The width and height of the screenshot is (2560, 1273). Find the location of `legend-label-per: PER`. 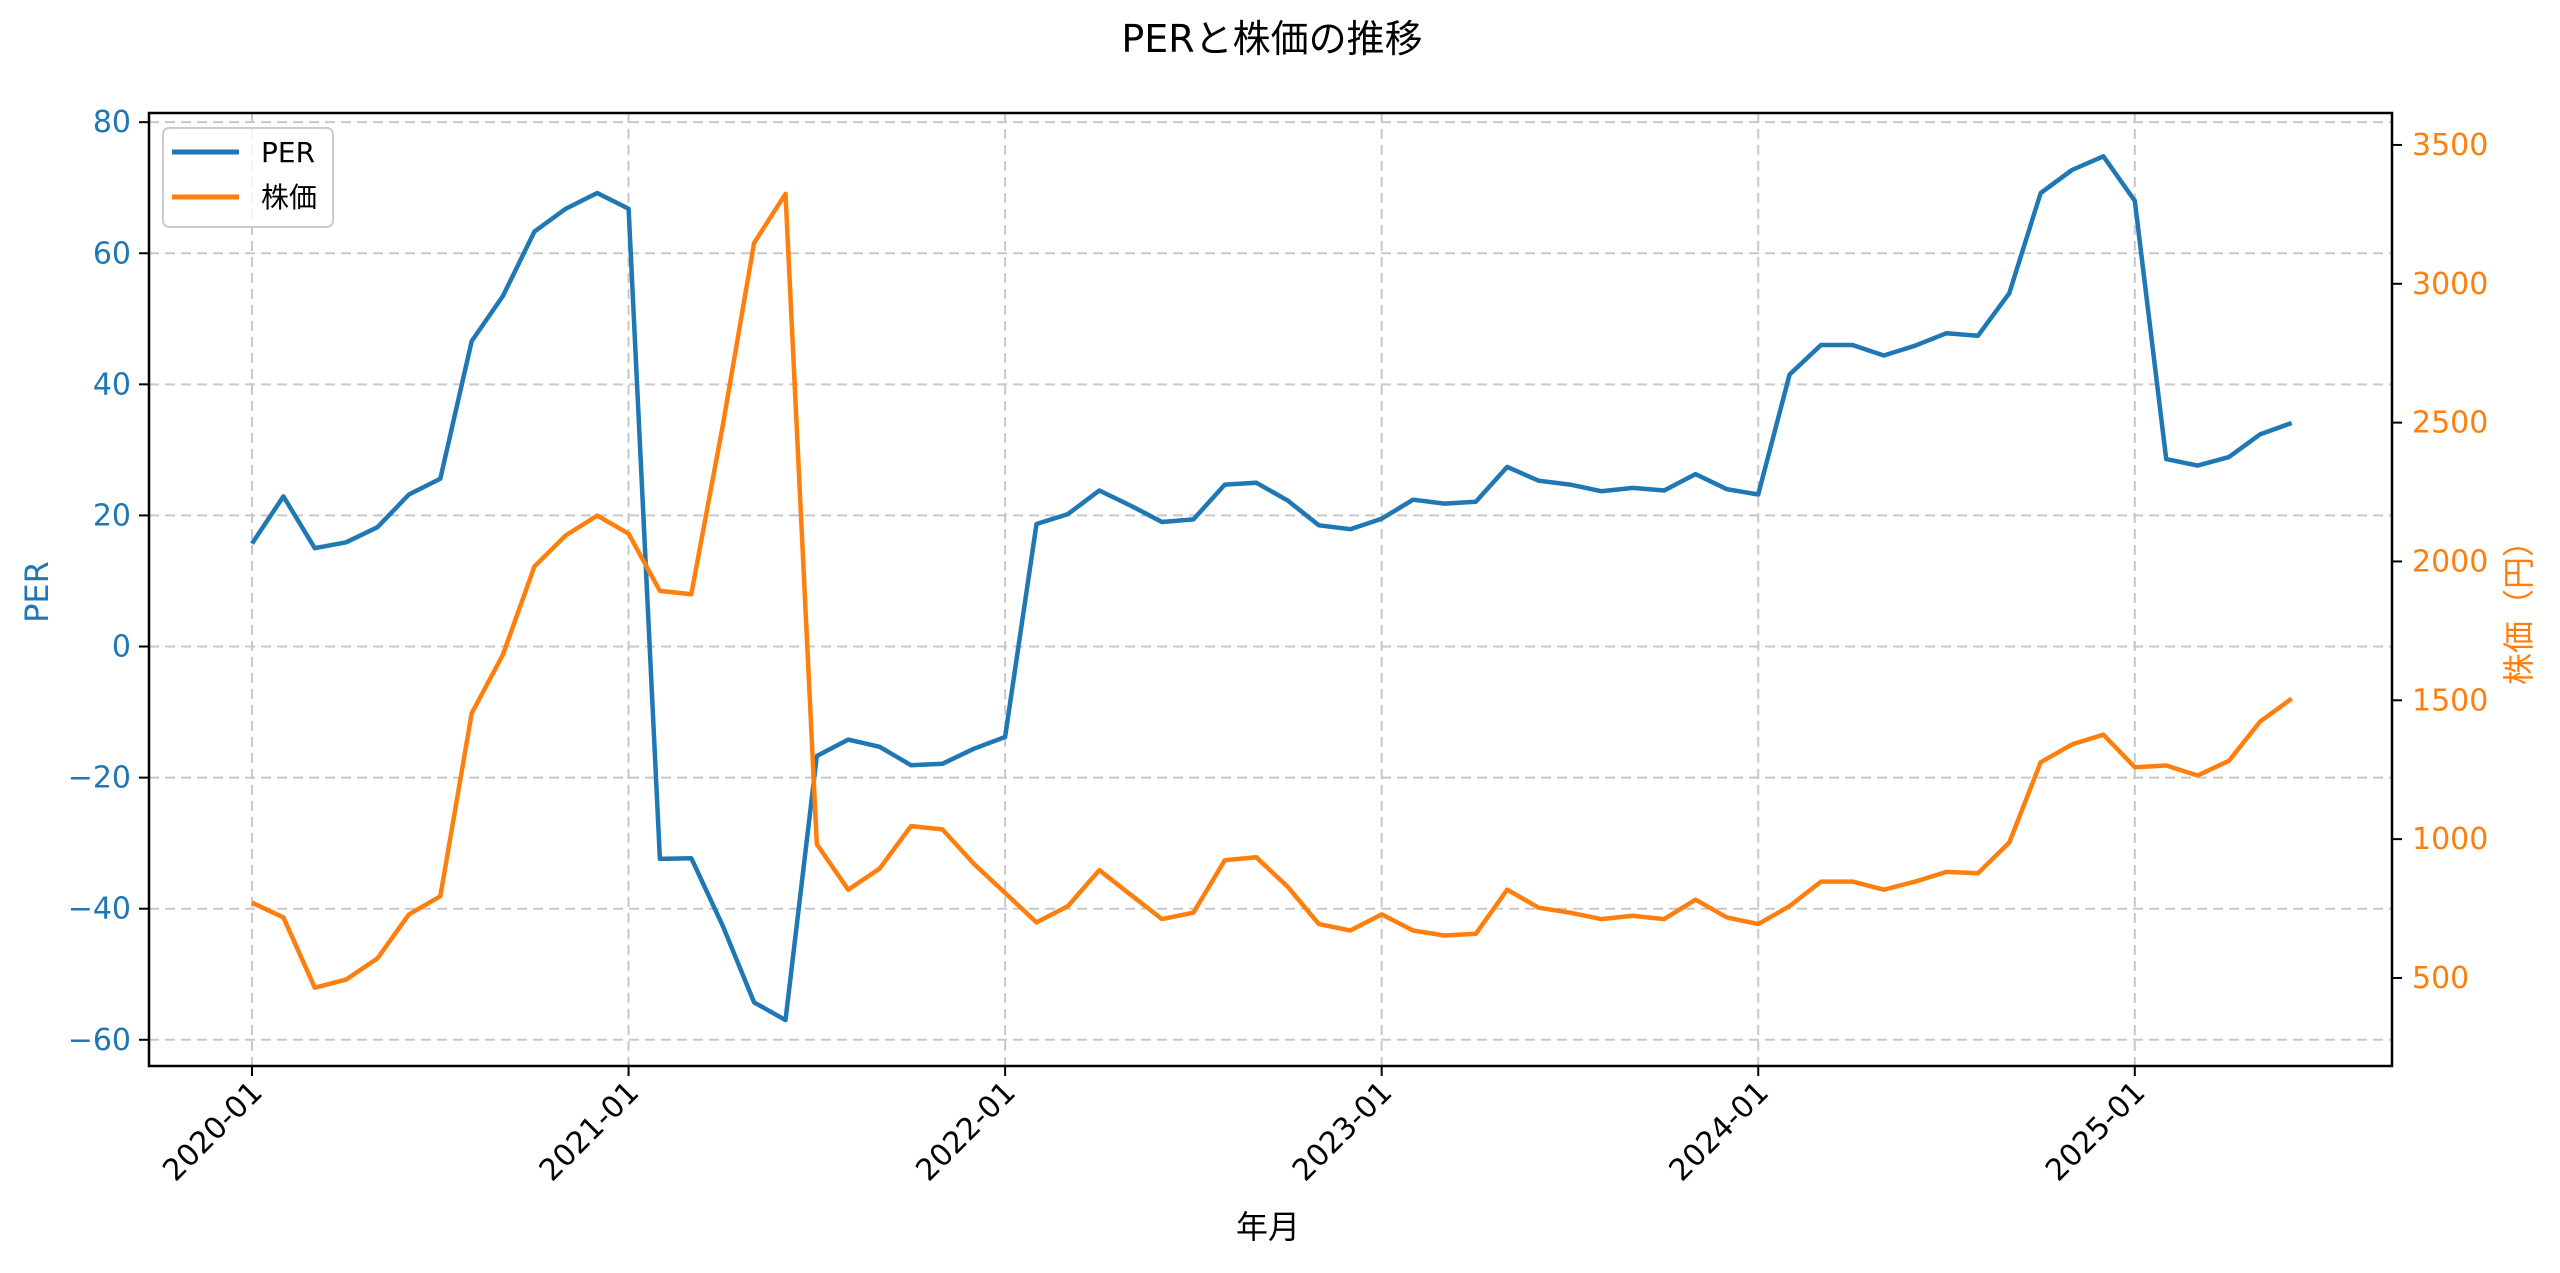

legend-label-per: PER is located at coordinates (288, 152).